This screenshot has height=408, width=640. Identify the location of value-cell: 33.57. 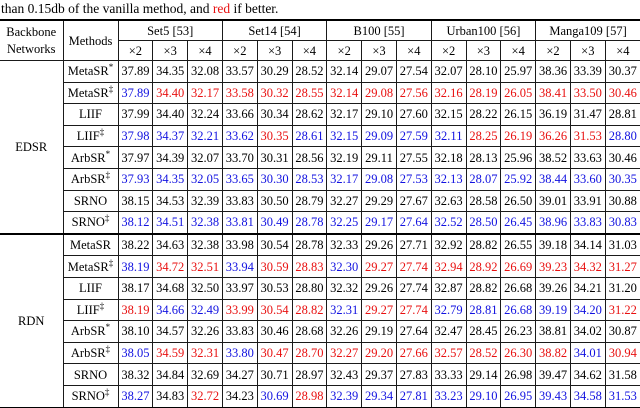
(239, 71).